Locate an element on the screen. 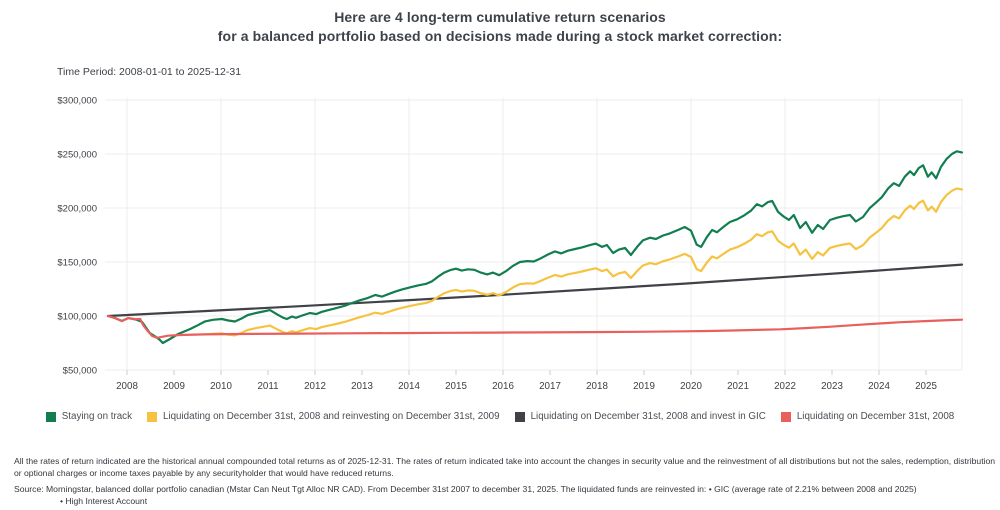  svg-text: 2013 is located at coordinates (362, 386).